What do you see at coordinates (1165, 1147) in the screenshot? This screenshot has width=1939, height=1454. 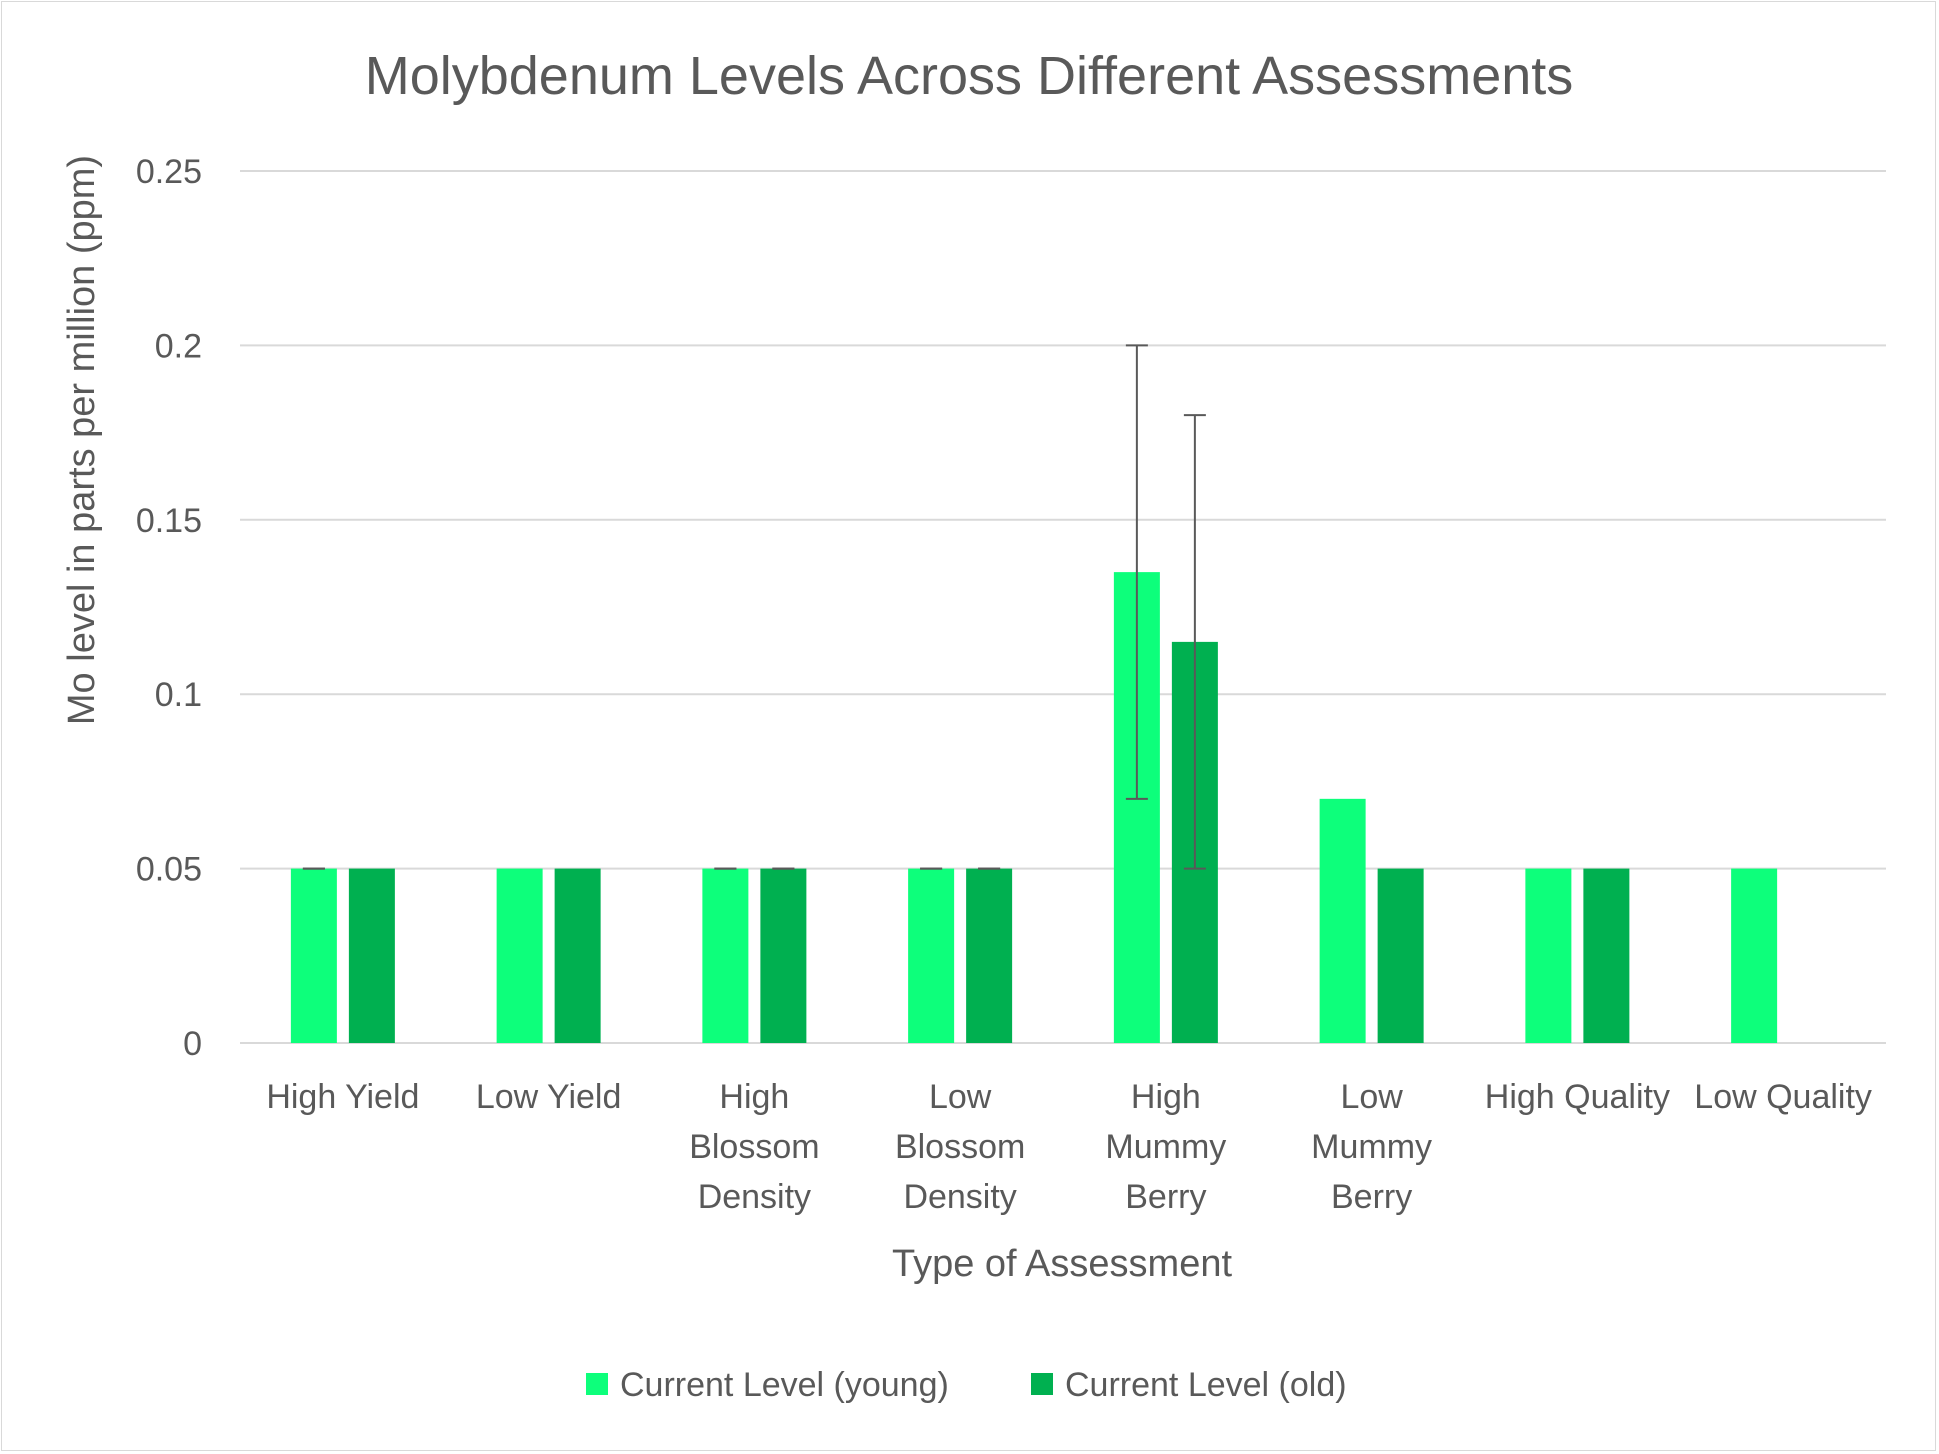 I see `x-tick-label: High Mummy Berry` at bounding box center [1165, 1147].